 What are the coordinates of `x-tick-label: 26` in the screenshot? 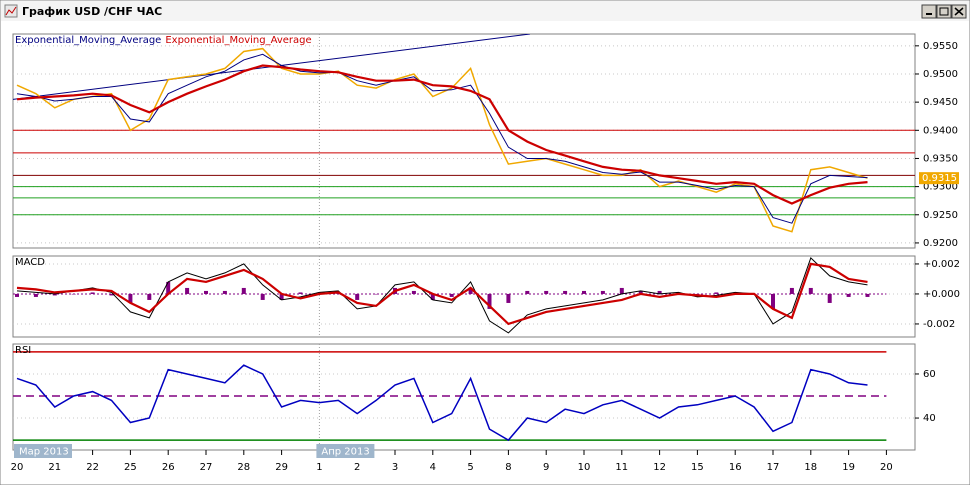 It's located at (168, 467).